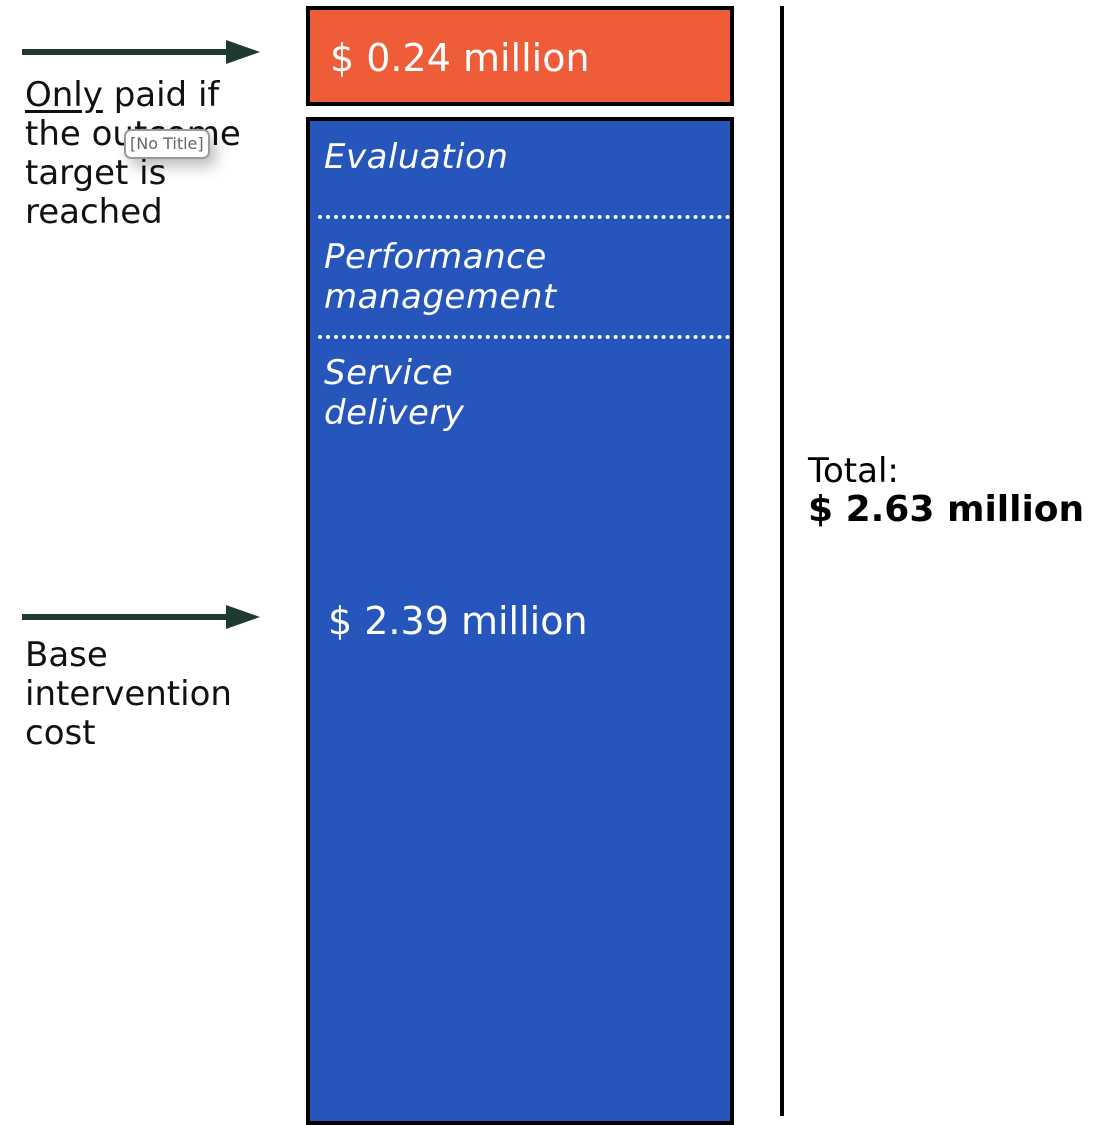 This screenshot has height=1125, width=1105. Describe the element at coordinates (66, 655) in the screenshot. I see `base-annotation-line1: Base` at that location.